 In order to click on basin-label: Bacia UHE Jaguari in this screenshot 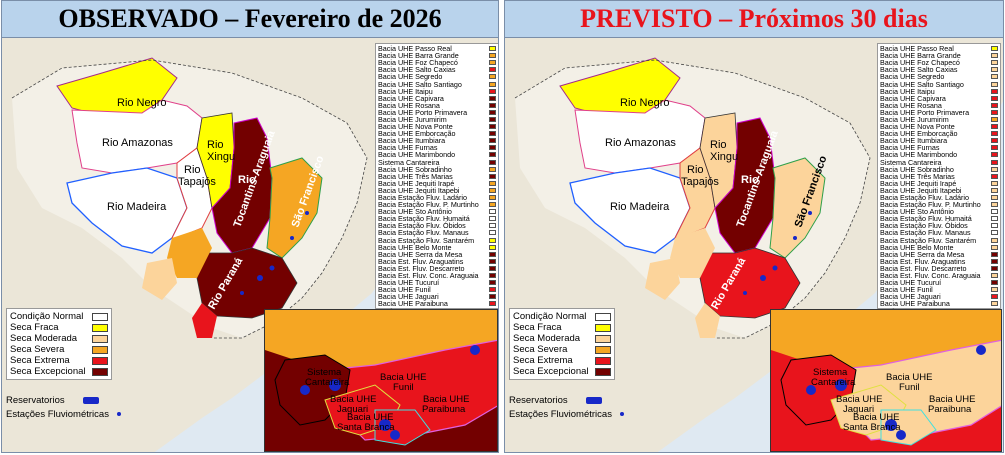, I will do `click(408, 297)`.